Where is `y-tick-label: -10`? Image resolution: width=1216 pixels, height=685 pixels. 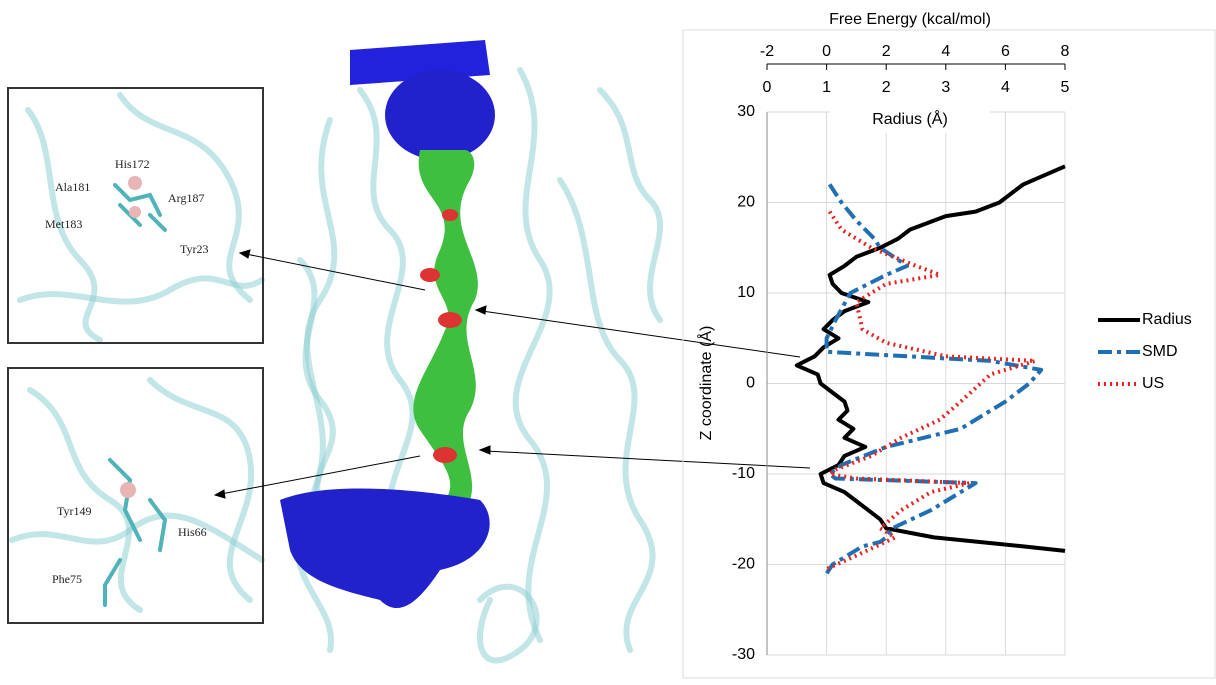 y-tick-label: -10 is located at coordinates (743, 473).